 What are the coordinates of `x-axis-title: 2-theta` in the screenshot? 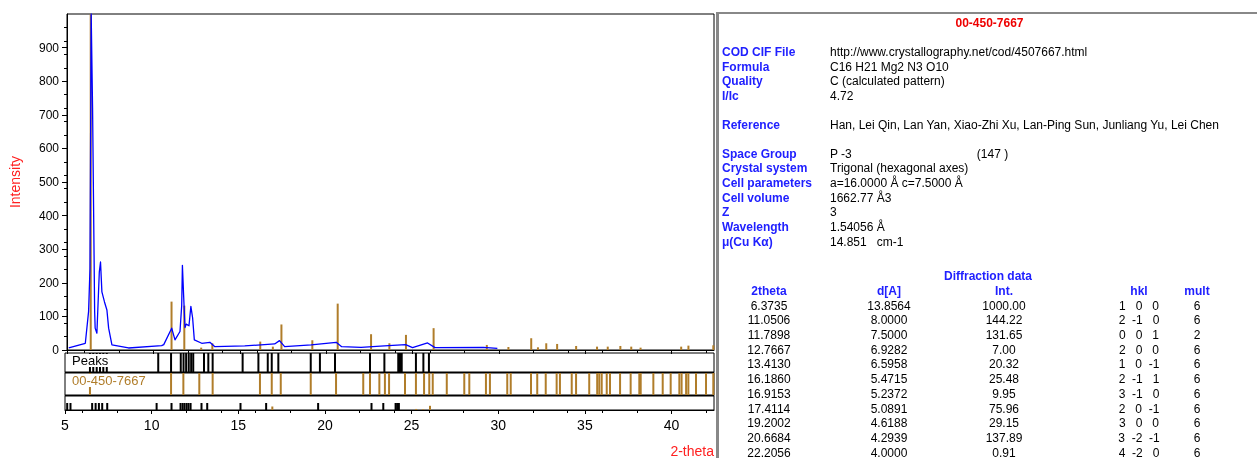 It's located at (692, 450).